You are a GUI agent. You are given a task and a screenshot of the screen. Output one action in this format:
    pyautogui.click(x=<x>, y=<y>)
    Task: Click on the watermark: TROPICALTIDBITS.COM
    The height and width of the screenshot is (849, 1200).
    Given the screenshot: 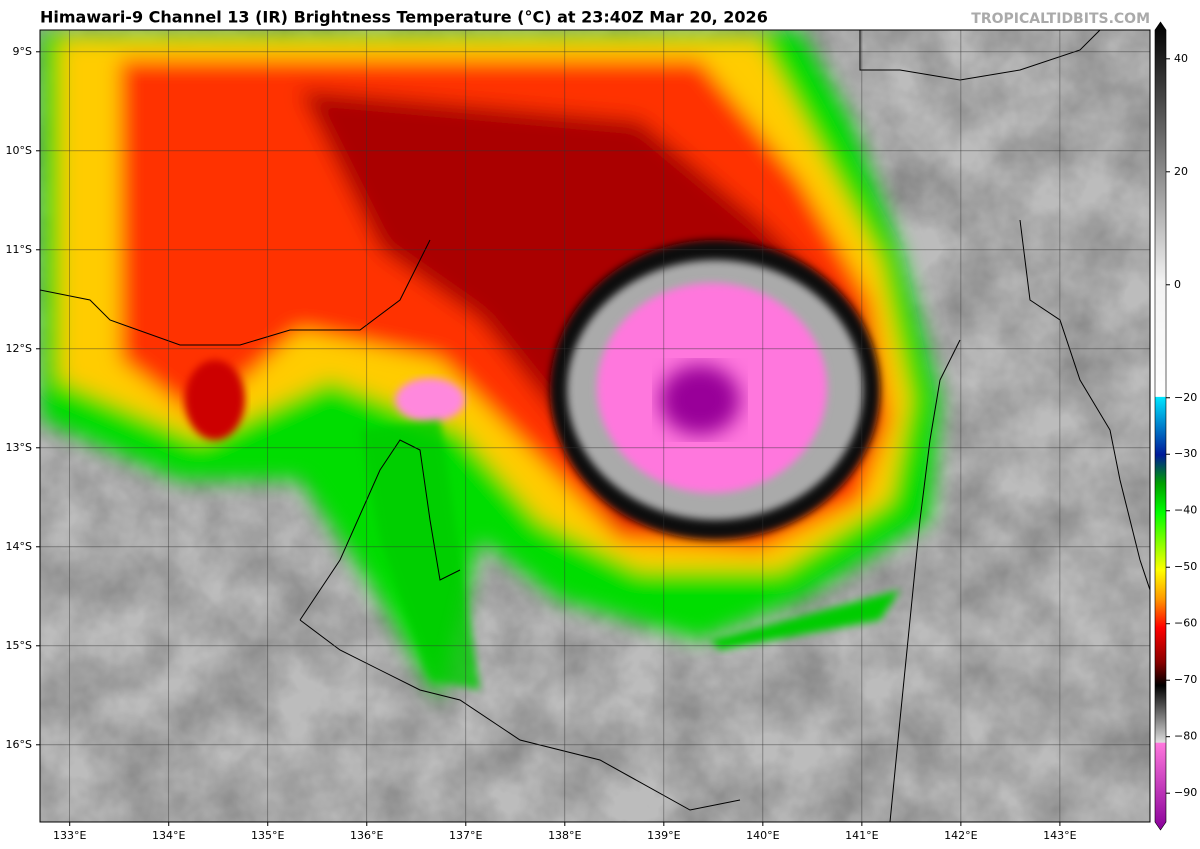 What is the action you would take?
    pyautogui.click(x=1060, y=19)
    